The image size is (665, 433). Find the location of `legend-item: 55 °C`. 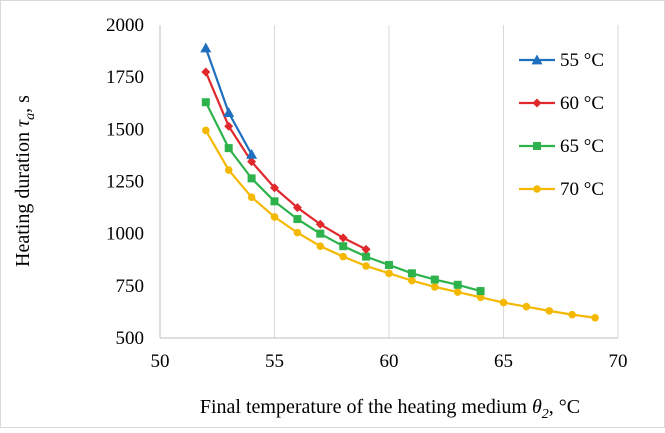

legend-item: 55 °C is located at coordinates (561, 60).